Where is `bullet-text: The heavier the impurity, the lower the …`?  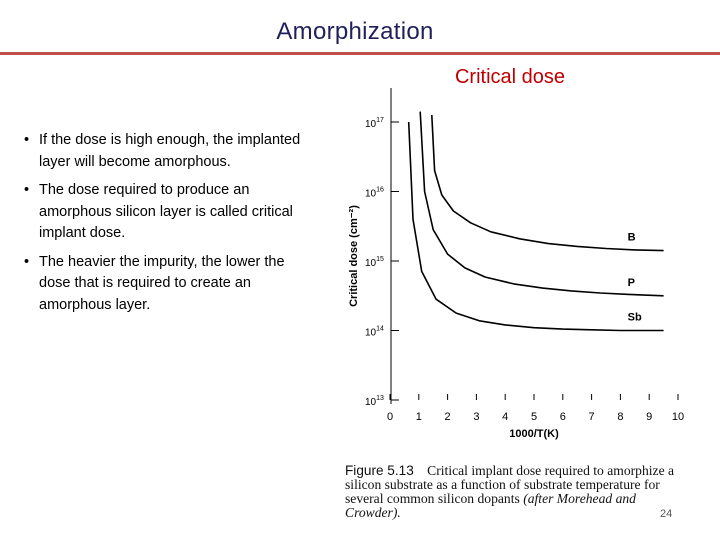 bullet-text: The heavier the impurity, the lower the … is located at coordinates (162, 283).